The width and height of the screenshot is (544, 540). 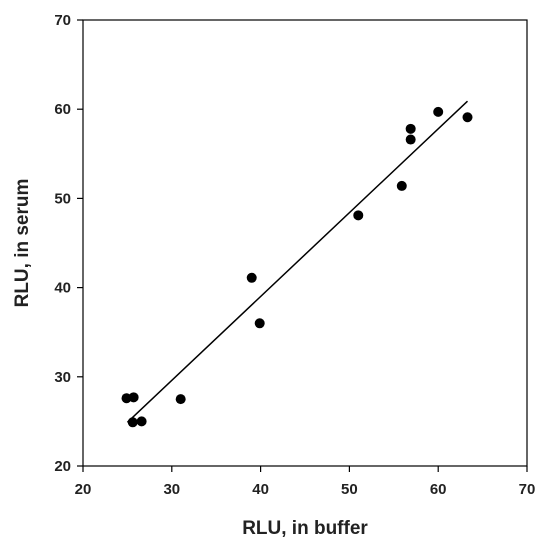 I want to click on x-axis-title: RLU, in buffer, so click(x=305, y=528).